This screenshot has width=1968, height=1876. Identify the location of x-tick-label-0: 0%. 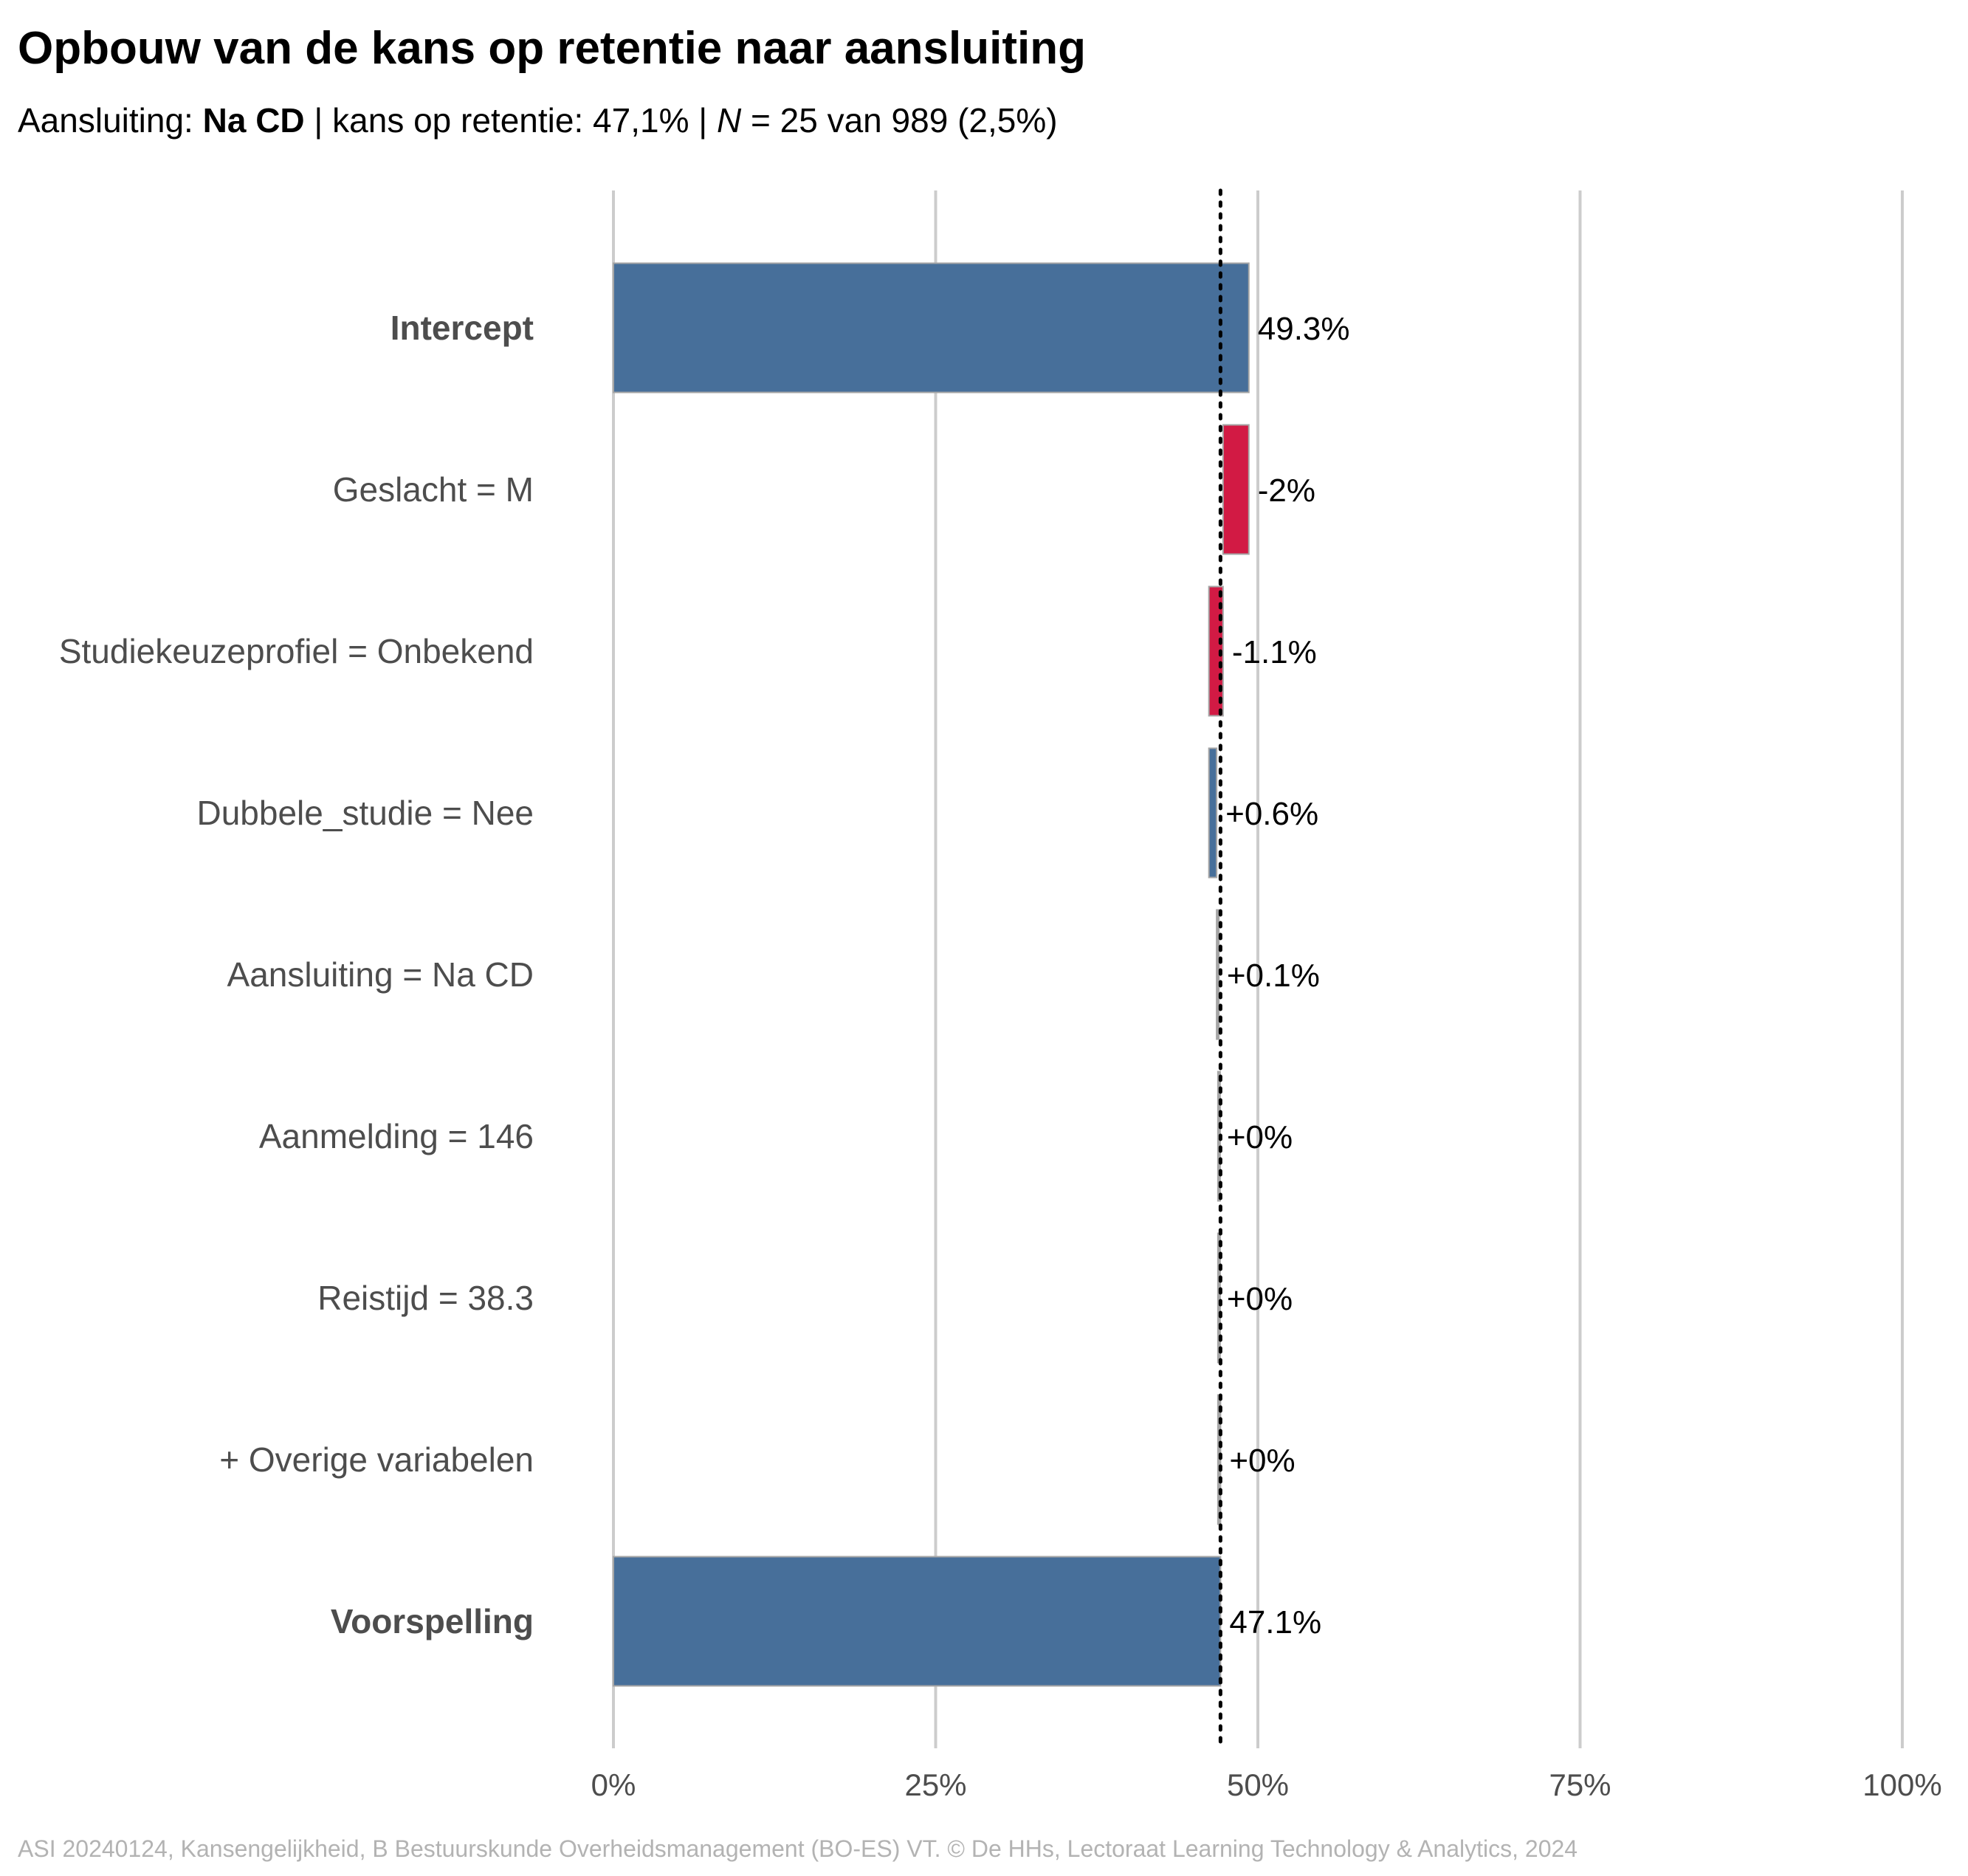
(614, 1785).